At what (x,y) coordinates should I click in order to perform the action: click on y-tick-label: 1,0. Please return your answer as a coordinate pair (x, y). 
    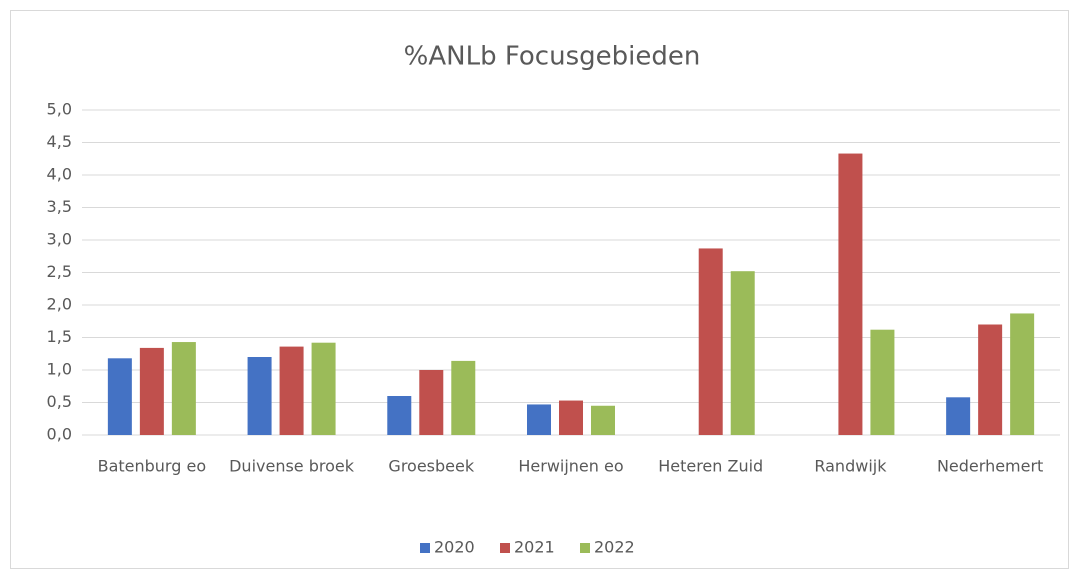
    Looking at the image, I should click on (59, 369).